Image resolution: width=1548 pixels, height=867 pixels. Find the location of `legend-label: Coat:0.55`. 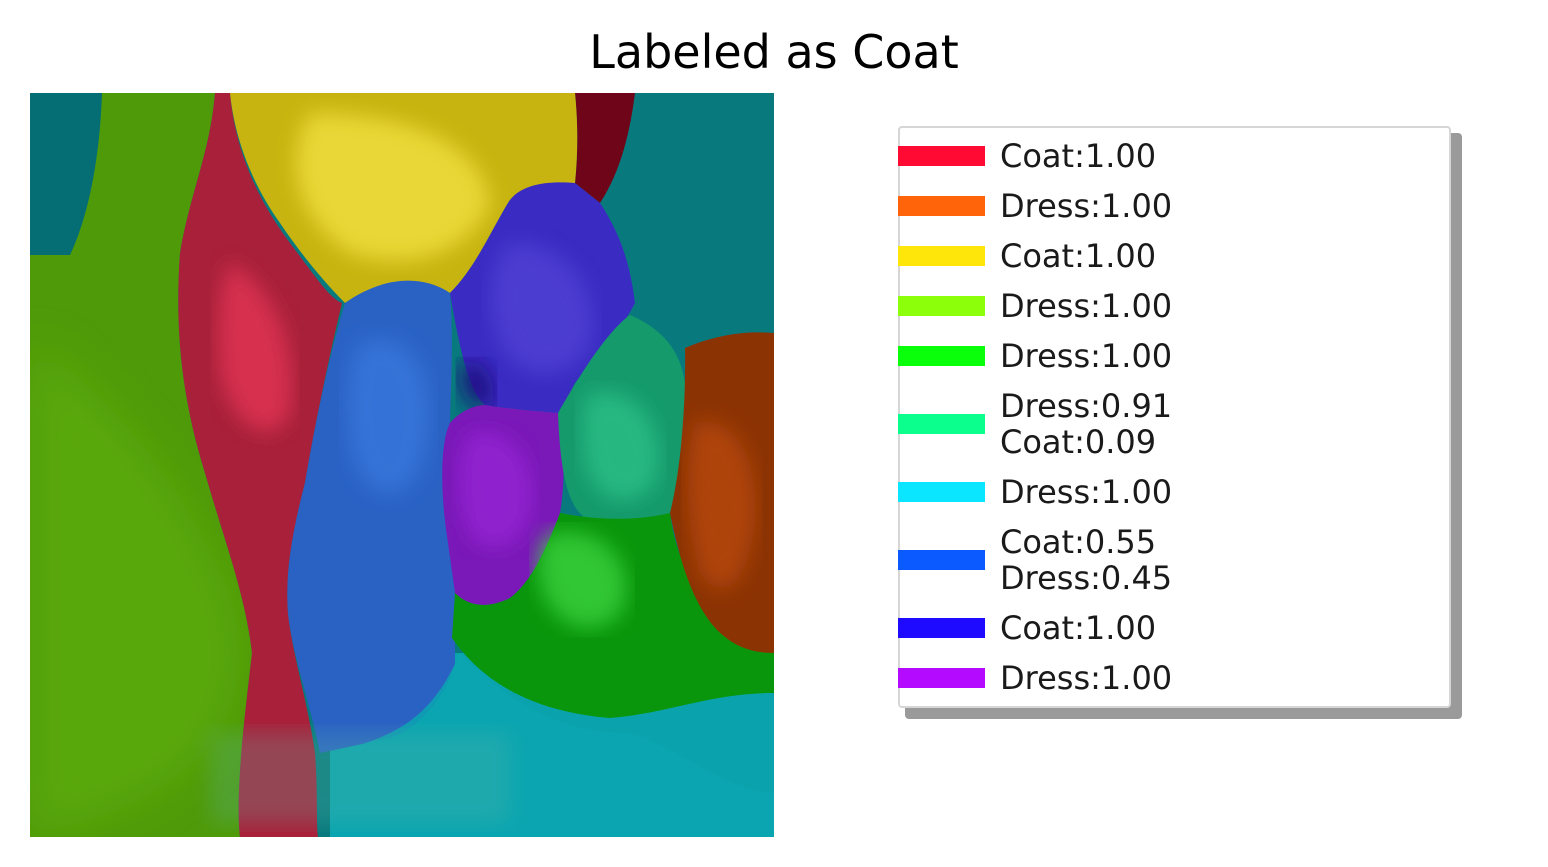

legend-label: Coat:0.55 is located at coordinates (1078, 542).